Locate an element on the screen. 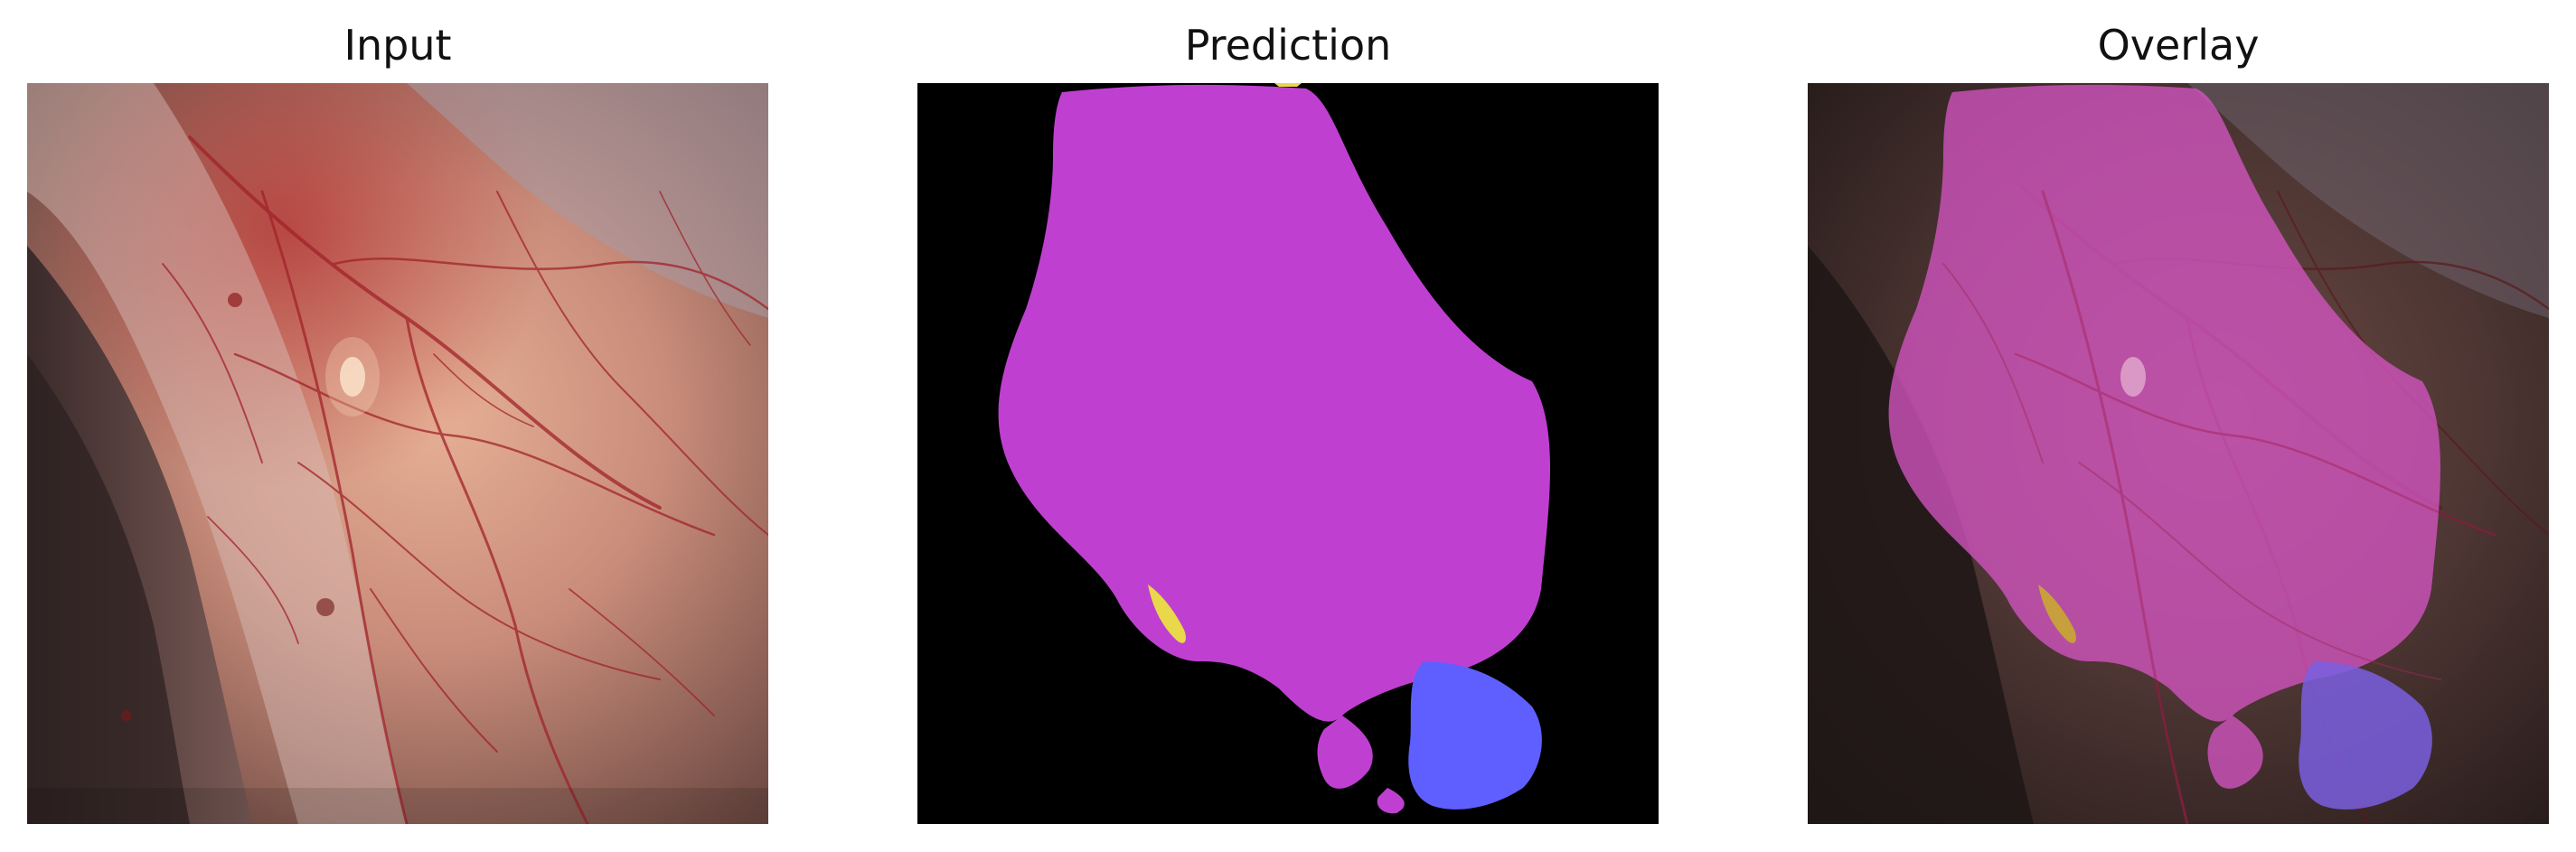 The height and width of the screenshot is (852, 2576). yellow-top-fleck is located at coordinates (1288, 85).